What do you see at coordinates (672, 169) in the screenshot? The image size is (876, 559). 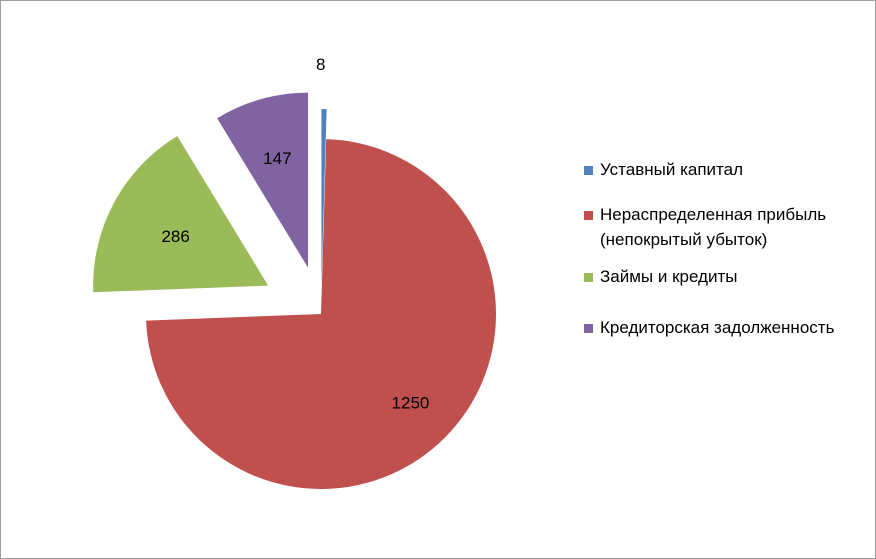 I see `legend-label: Уставный капитал` at bounding box center [672, 169].